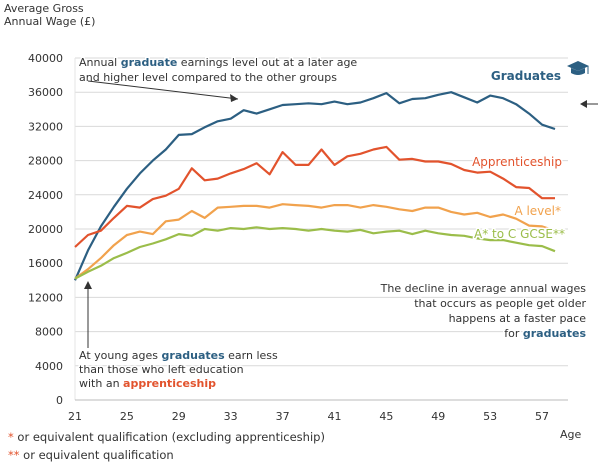  What do you see at coordinates (127, 416) in the screenshot?
I see `x-tick-label: 25` at bounding box center [127, 416].